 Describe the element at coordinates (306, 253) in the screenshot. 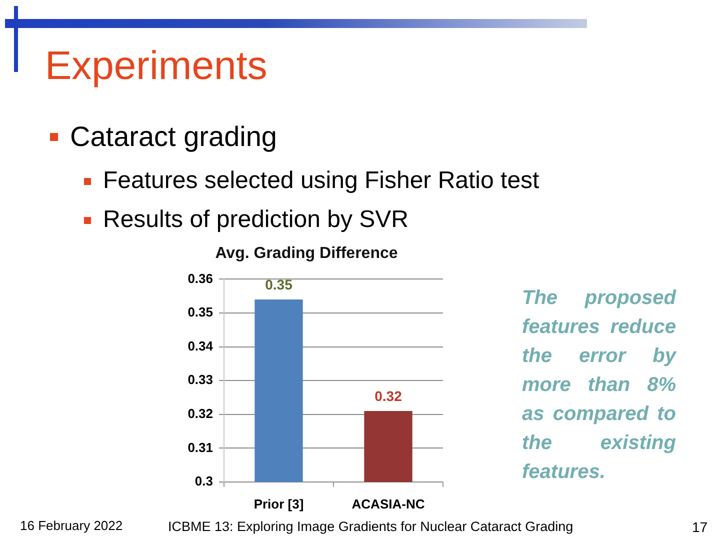

I see `chart-title: Avg. Grading Difference` at that location.